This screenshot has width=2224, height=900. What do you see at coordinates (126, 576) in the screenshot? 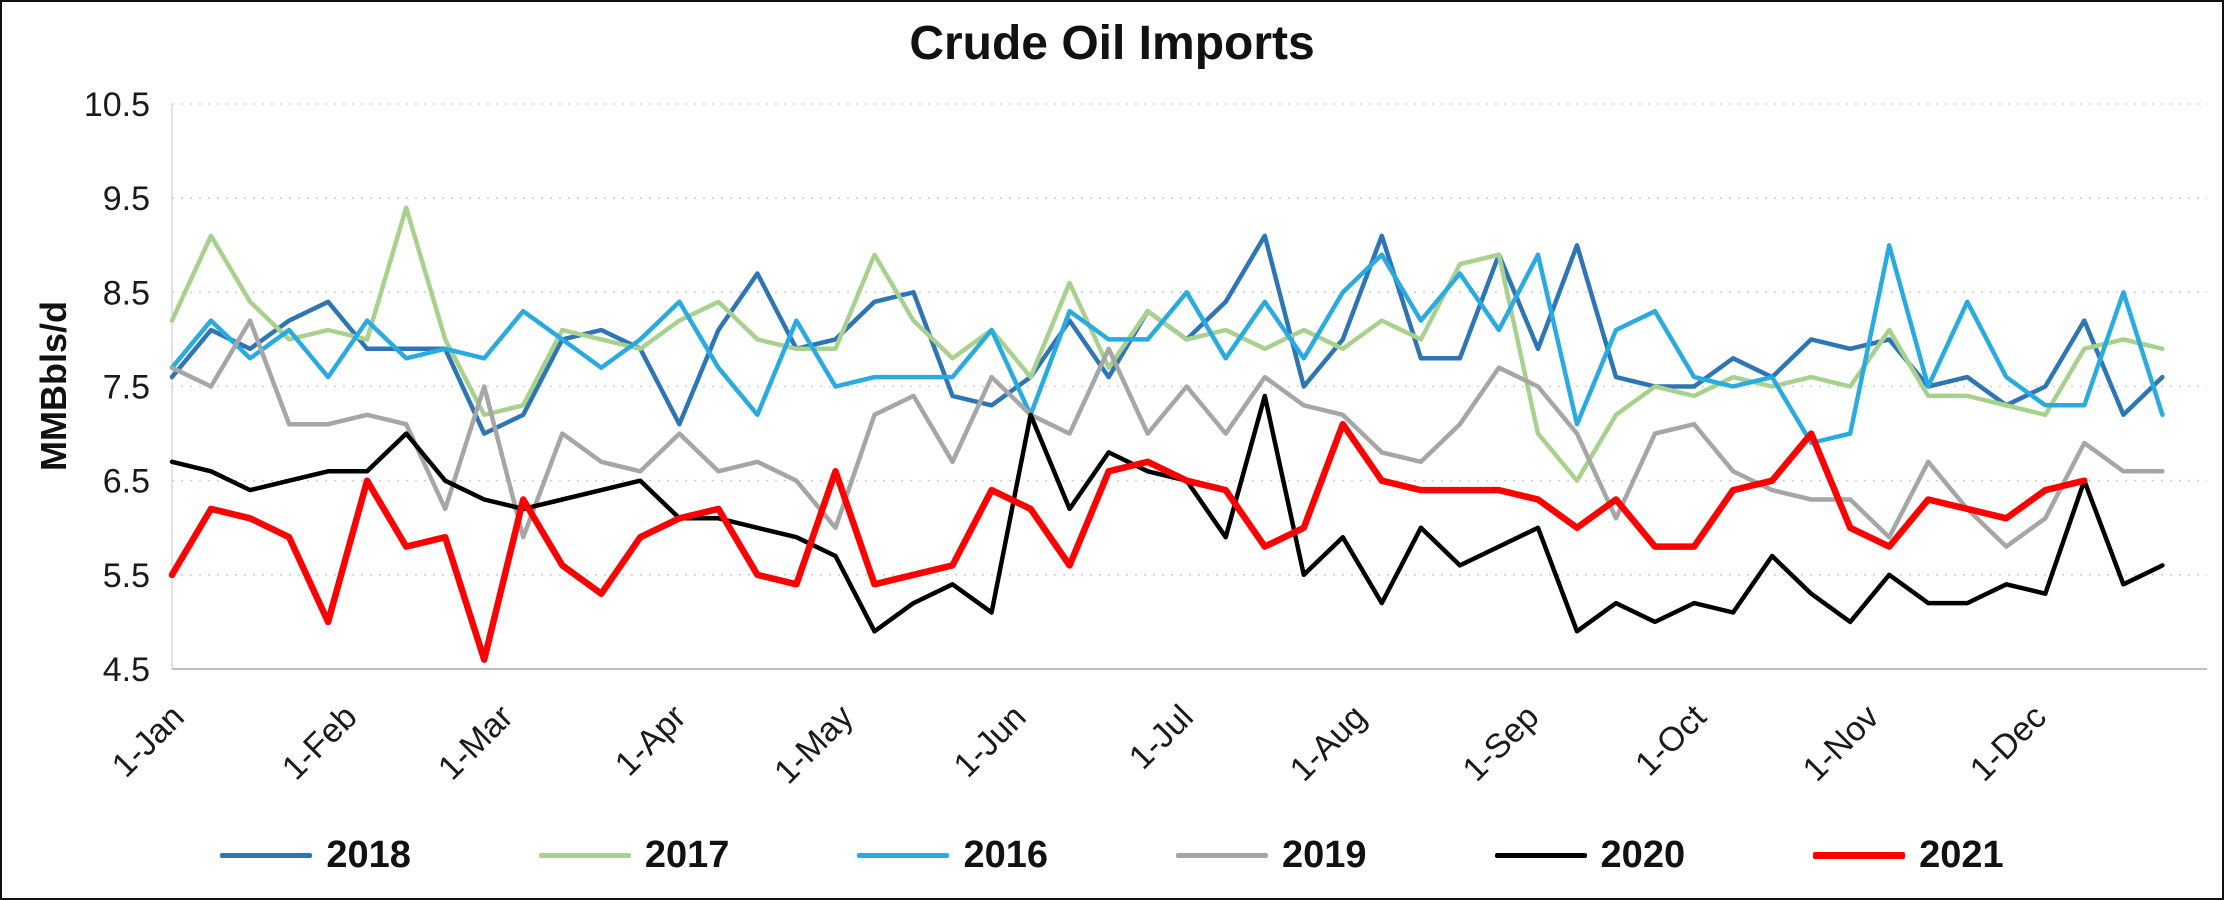
I see `y-tick-label: 5.5` at bounding box center [126, 576].